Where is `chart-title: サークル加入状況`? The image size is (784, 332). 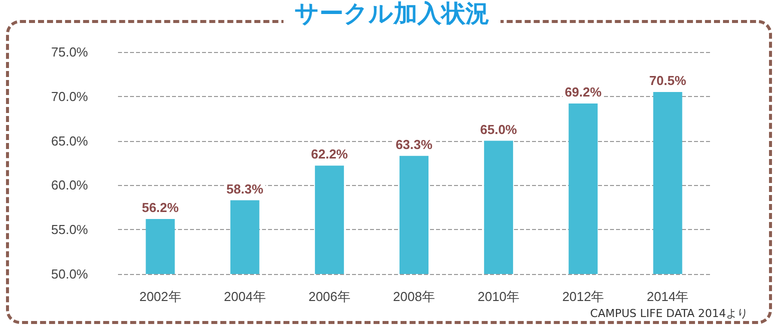 chart-title: サークル加入状況 is located at coordinates (392, 14).